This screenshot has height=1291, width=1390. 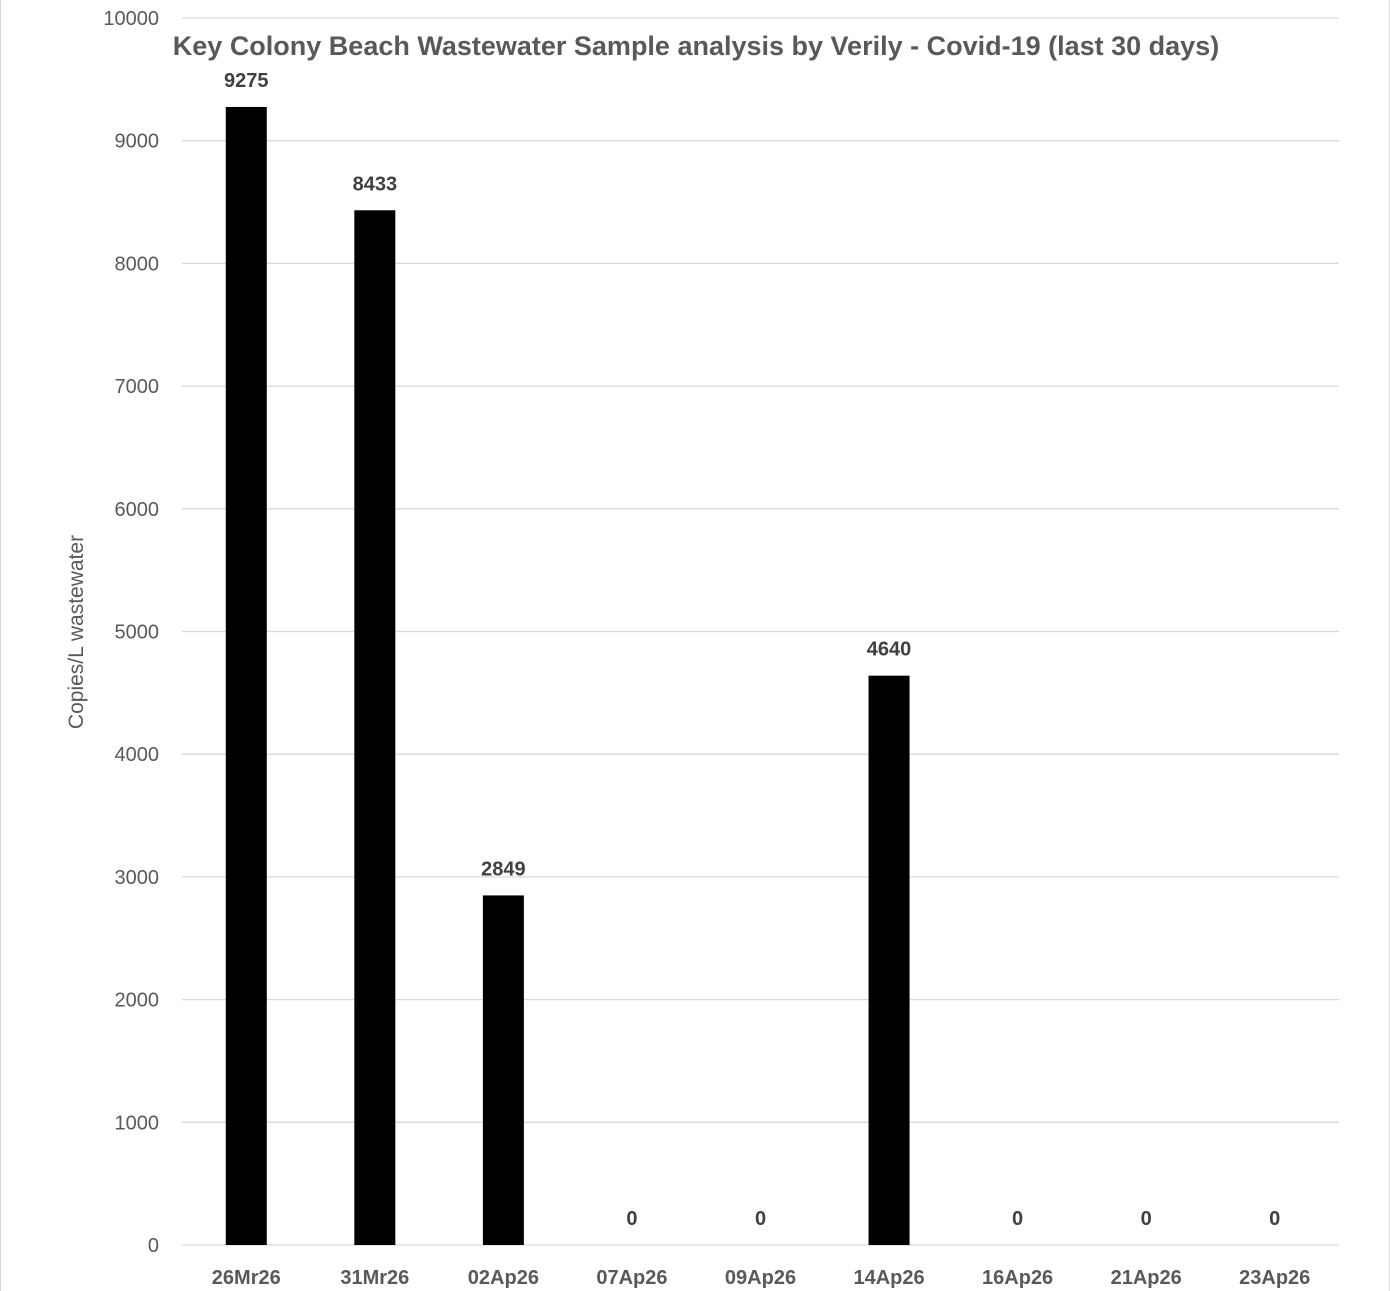 I want to click on x-tick-label: 31Mr26, so click(x=374, y=1278).